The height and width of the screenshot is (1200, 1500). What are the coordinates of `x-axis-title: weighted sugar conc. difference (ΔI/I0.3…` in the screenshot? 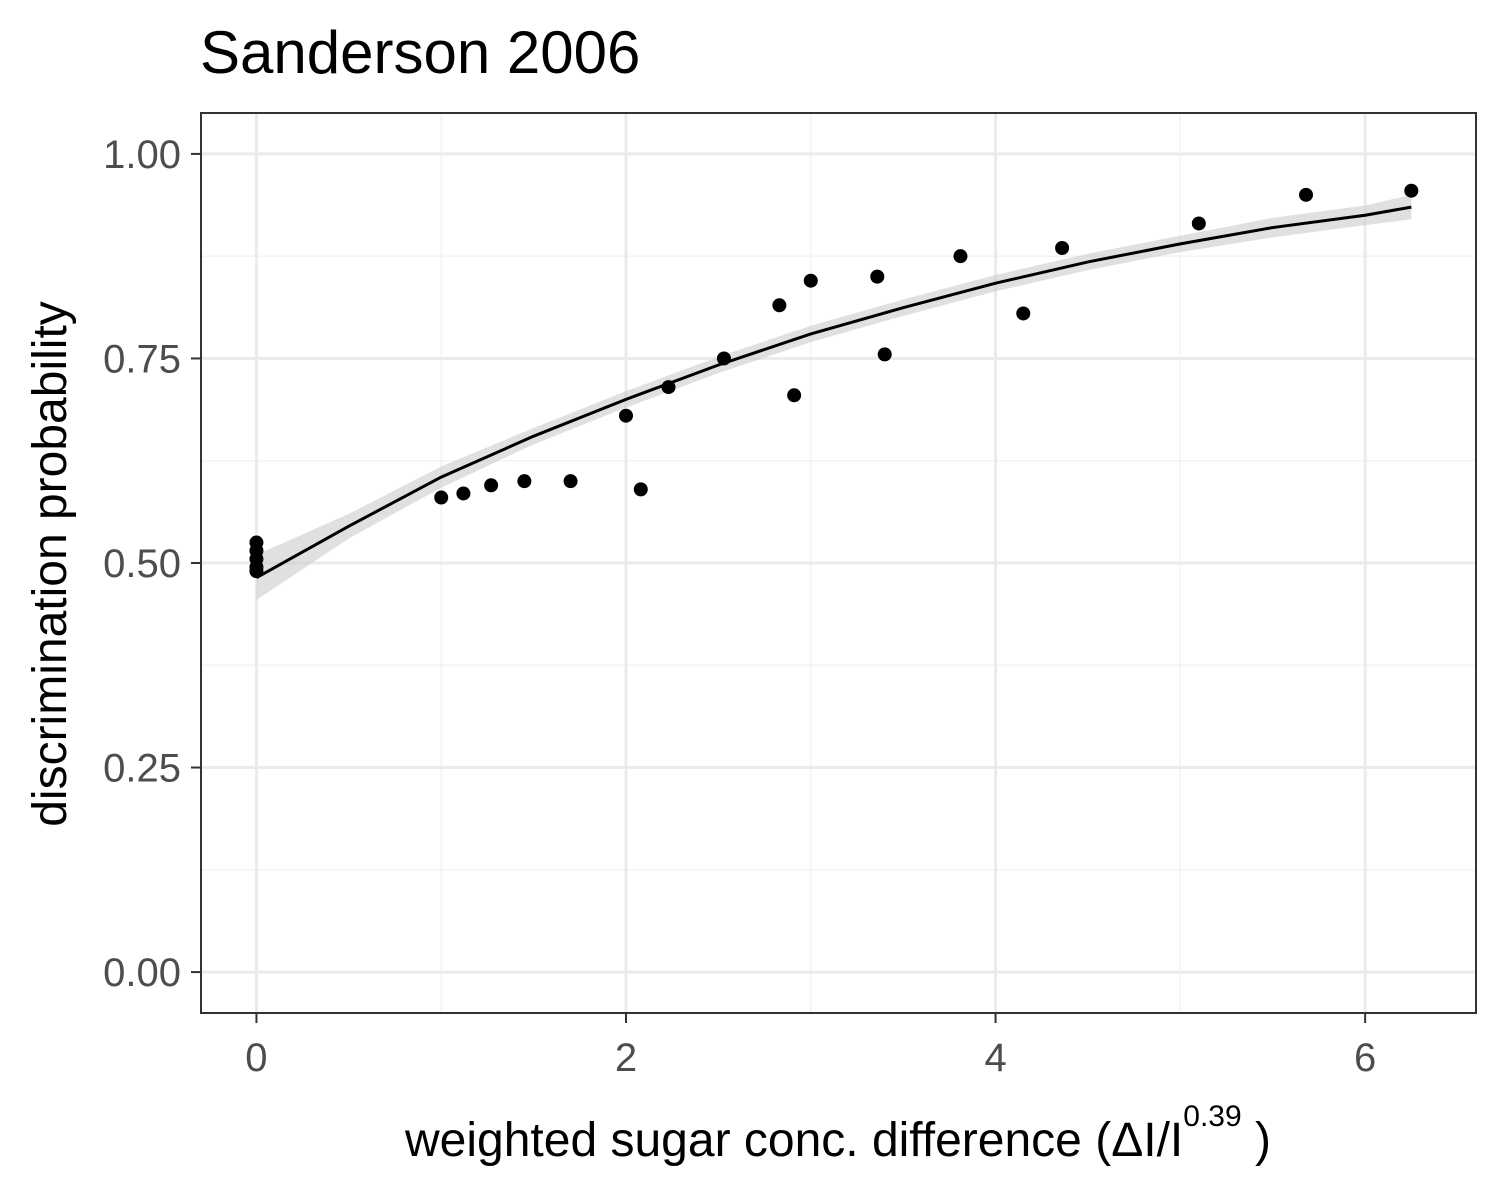 It's located at (837, 1133).